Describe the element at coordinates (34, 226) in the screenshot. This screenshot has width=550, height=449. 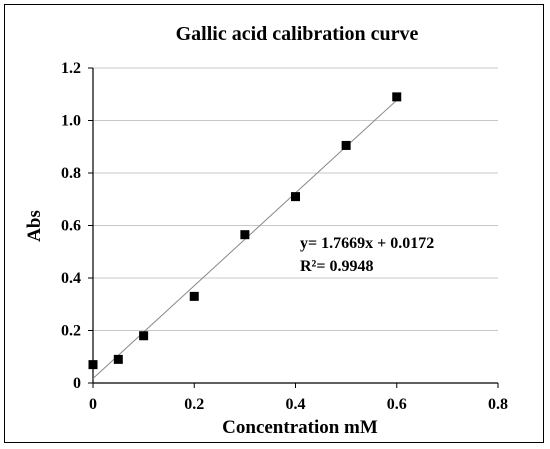
I see `y-axis-label: Abs` at that location.